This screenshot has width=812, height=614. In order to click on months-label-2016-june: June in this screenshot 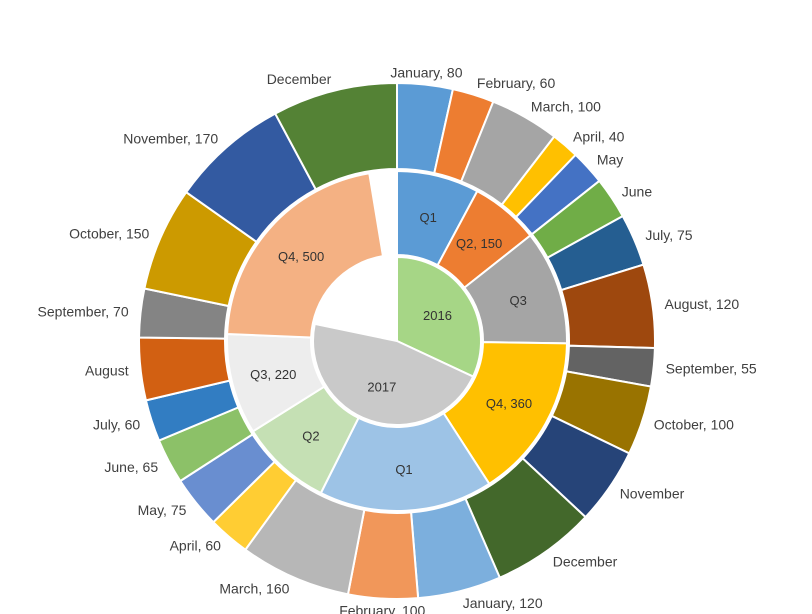, I will do `click(637, 191)`.